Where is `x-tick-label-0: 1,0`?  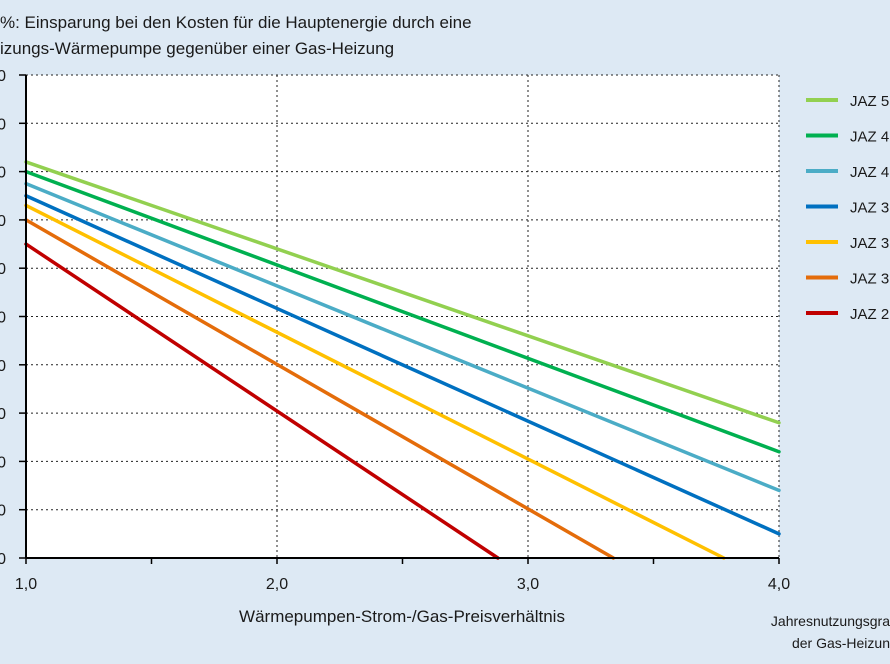
x-tick-label-0: 1,0 is located at coordinates (26, 584).